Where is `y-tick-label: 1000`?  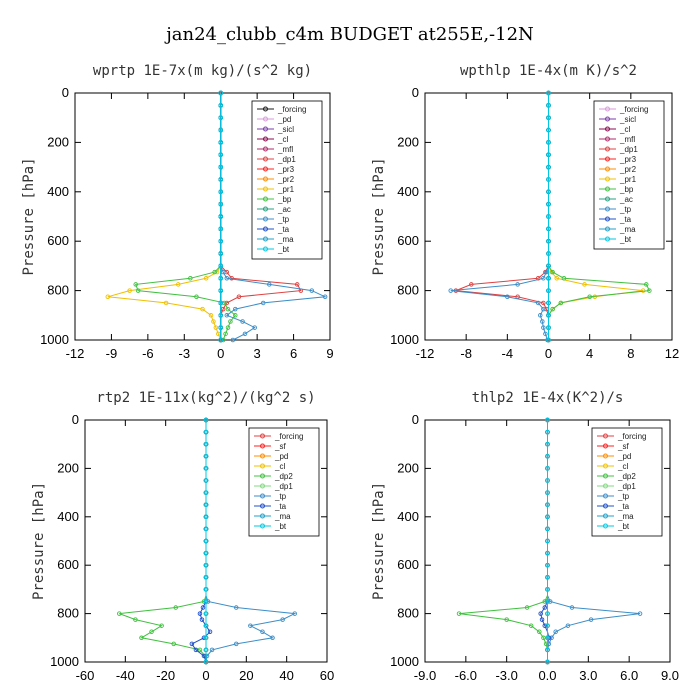 y-tick-label: 1000 is located at coordinates (64, 661).